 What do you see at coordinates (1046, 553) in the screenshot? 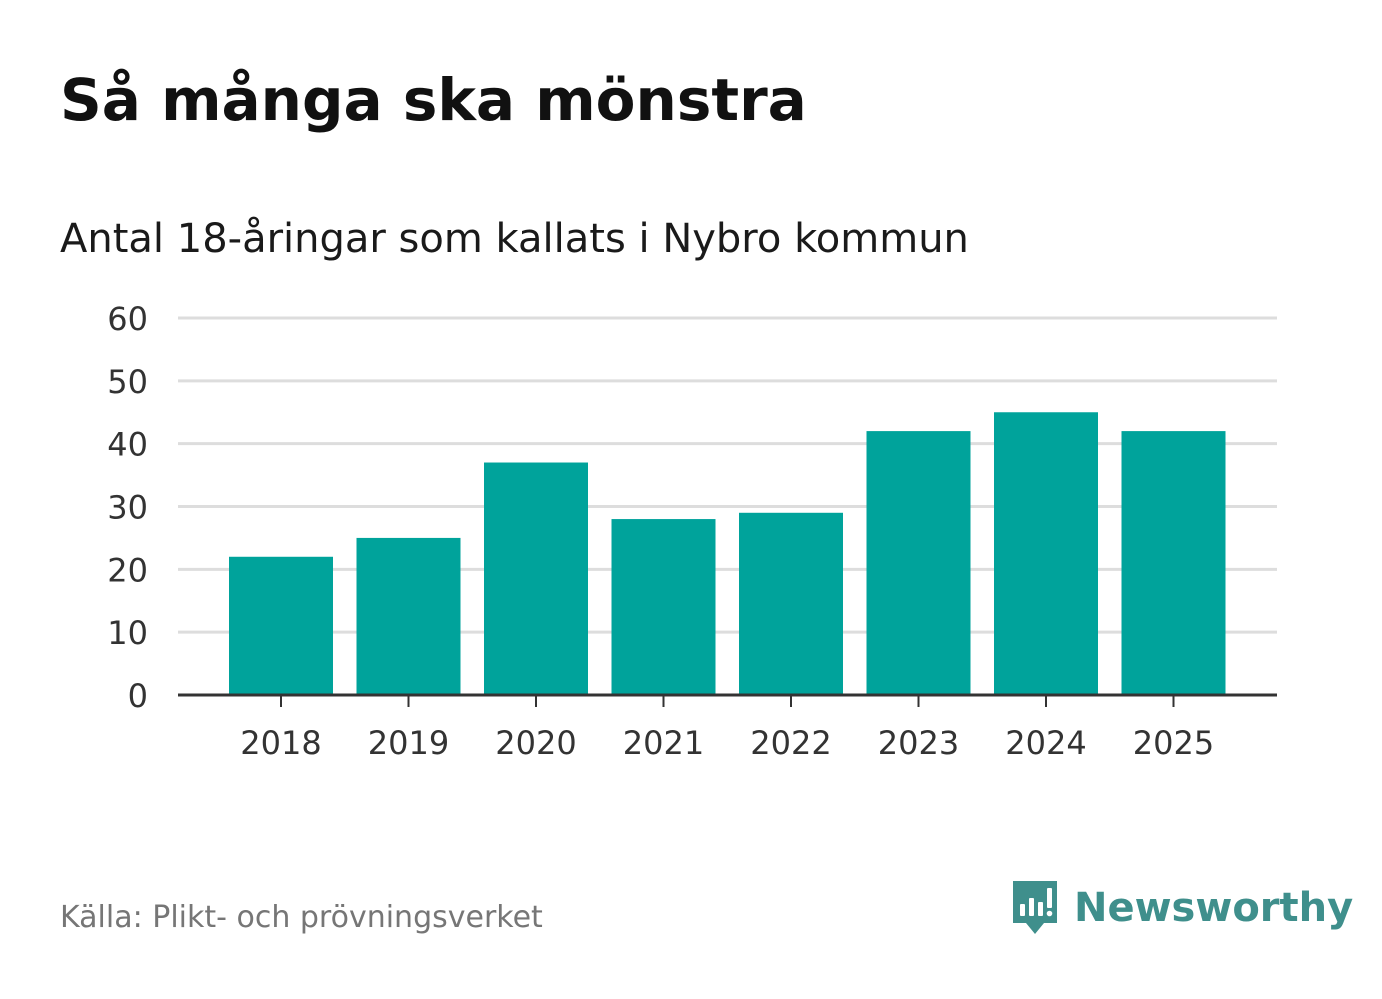
I see `bar-2024` at bounding box center [1046, 553].